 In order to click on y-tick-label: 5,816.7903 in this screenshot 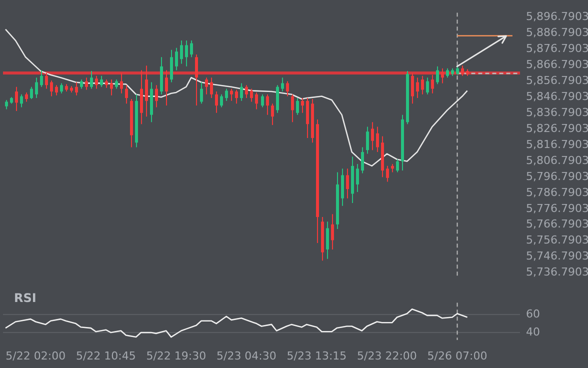, I will do `click(557, 144)`.